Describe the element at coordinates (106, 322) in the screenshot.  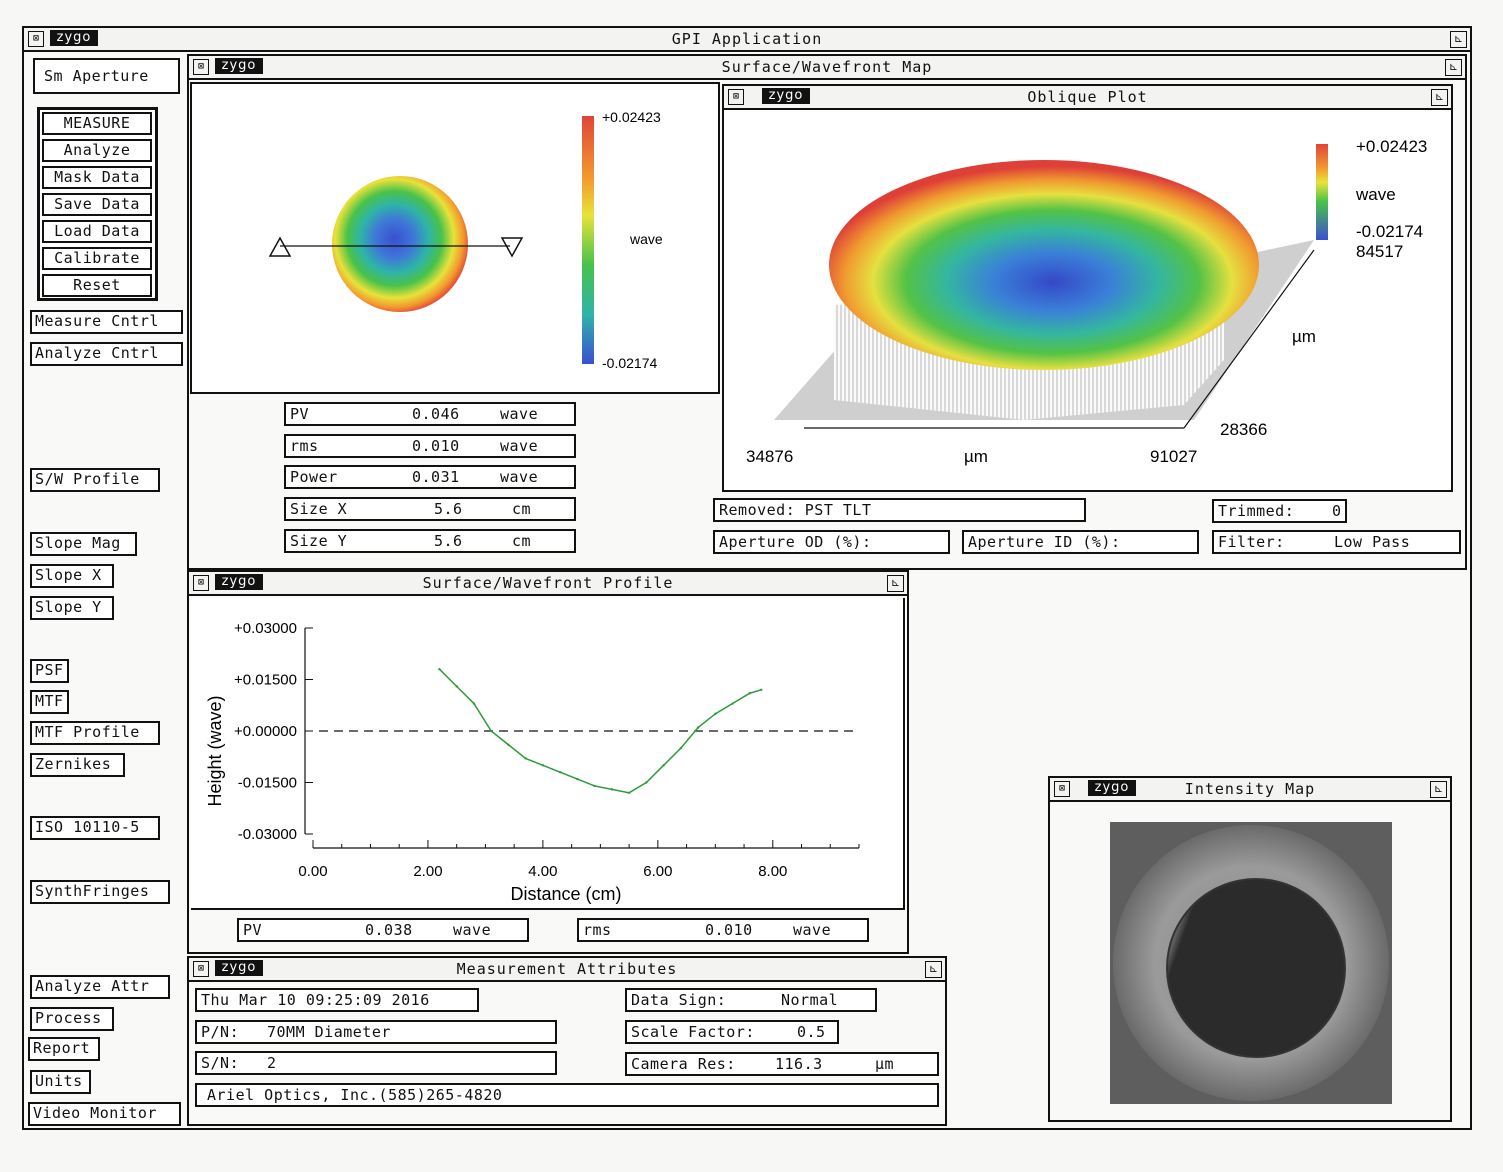
I see `measure-cntrl-button: Measure Cntrl` at that location.